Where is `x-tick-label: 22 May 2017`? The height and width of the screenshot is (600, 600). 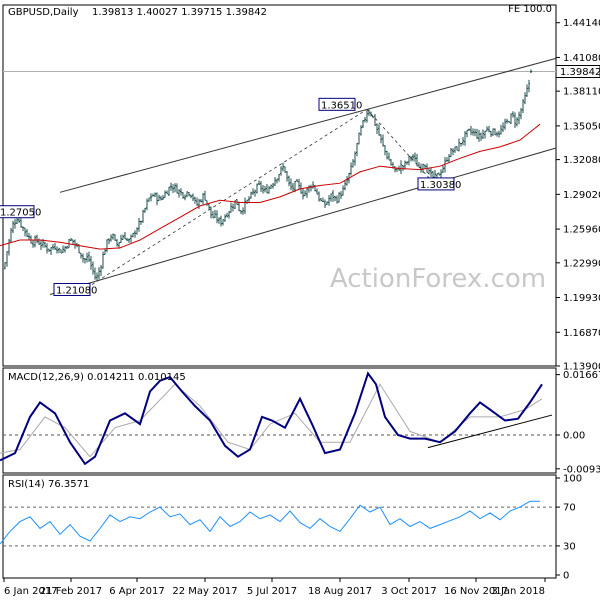
x-tick-label: 22 May 2017 is located at coordinates (204, 591).